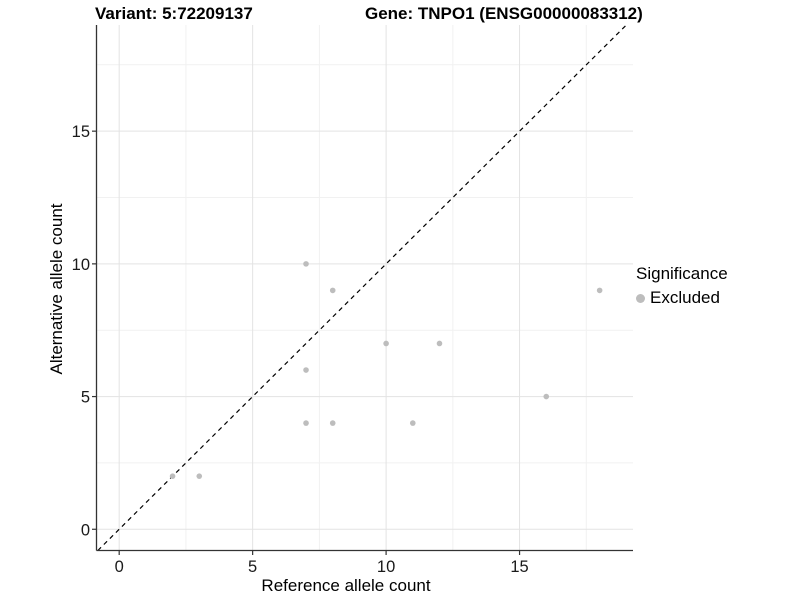 This screenshot has height=600, width=800. Describe the element at coordinates (56, 289) in the screenshot. I see `y-axis-title: Alternative allele count` at that location.